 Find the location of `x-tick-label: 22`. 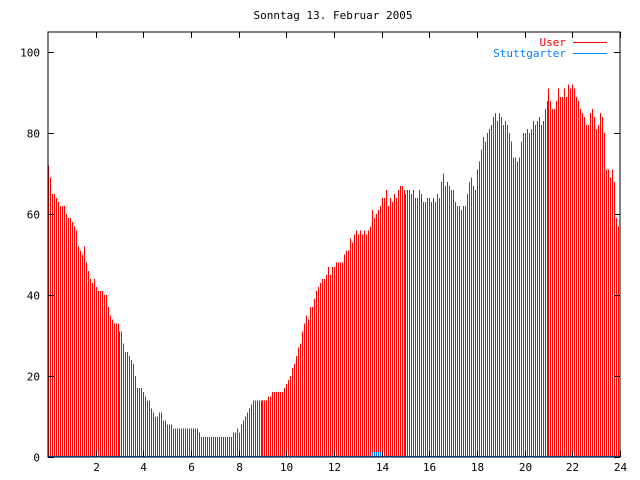

x-tick-label: 22 is located at coordinates (572, 467).